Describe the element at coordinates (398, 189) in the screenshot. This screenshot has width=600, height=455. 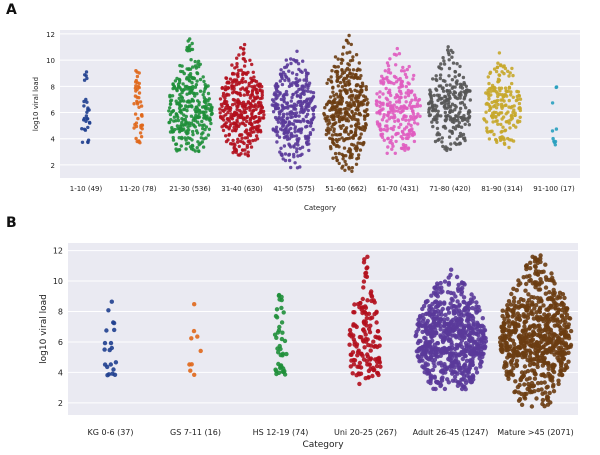
I see `x-tick-label-a-6: 61-70 (431)` at that location.